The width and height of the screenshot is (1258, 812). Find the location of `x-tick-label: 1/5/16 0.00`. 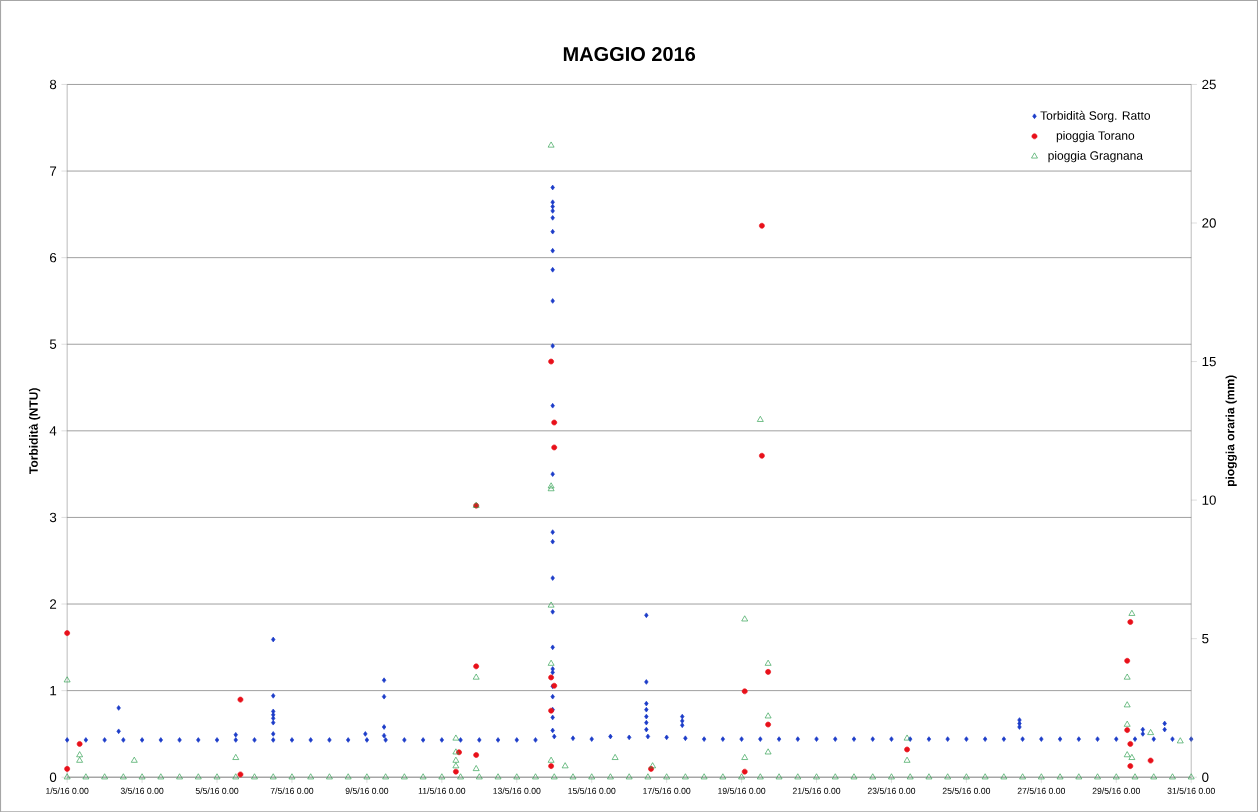

x-tick-label: 1/5/16 0.00 is located at coordinates (67, 790).